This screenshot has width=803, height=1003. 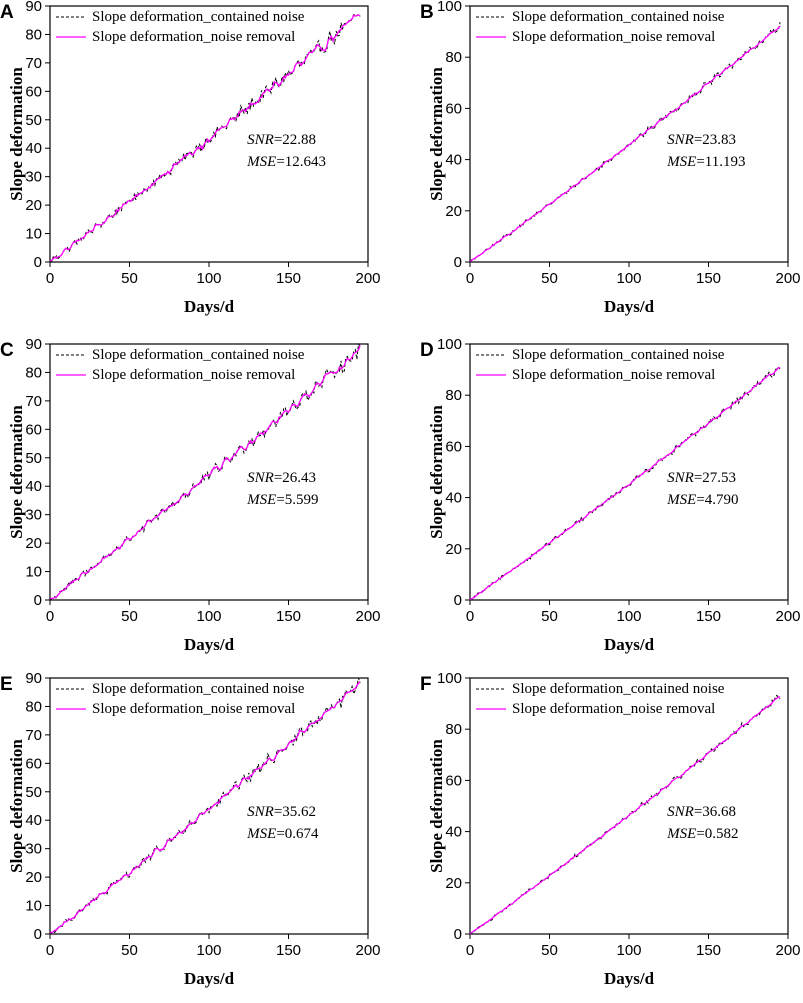 What do you see at coordinates (715, 478) in the screenshot?
I see `annotation-value: =27.53` at bounding box center [715, 478].